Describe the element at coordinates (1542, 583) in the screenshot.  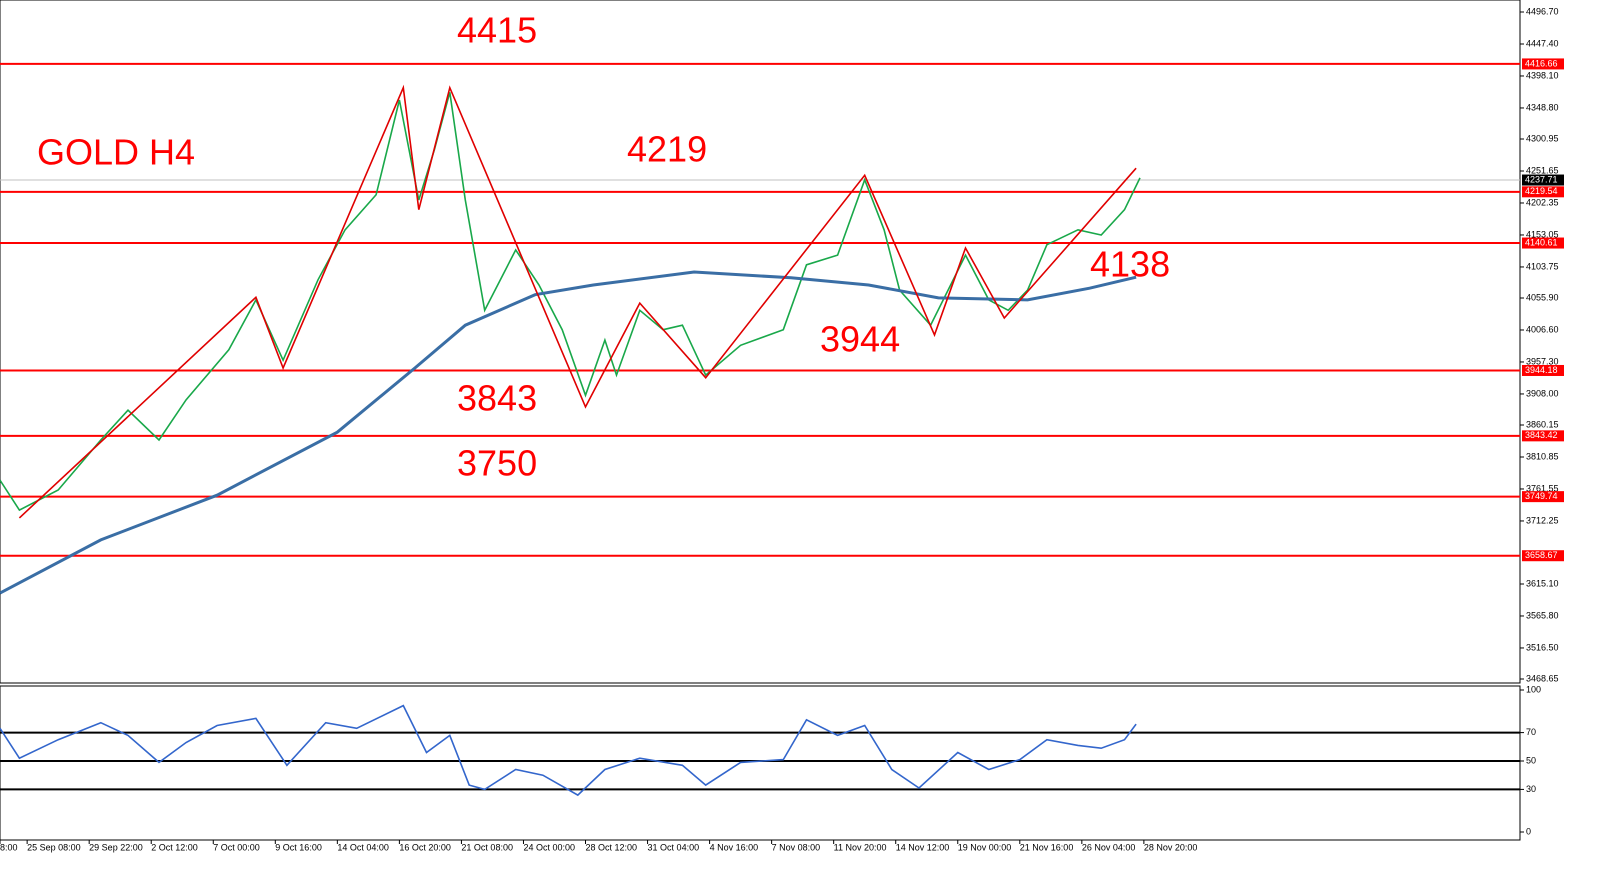
I see `y-tick-label: 3615.10` at that location.